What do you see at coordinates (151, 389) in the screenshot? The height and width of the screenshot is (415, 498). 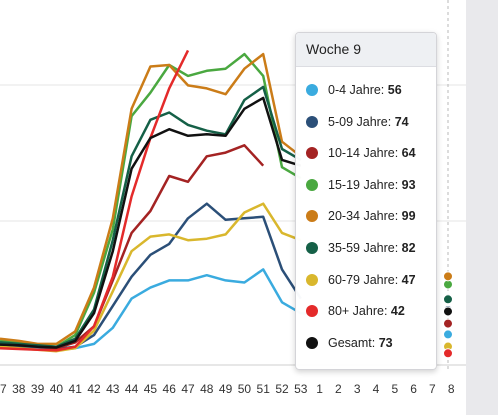 I see `x-tick-label: 45` at bounding box center [151, 389].